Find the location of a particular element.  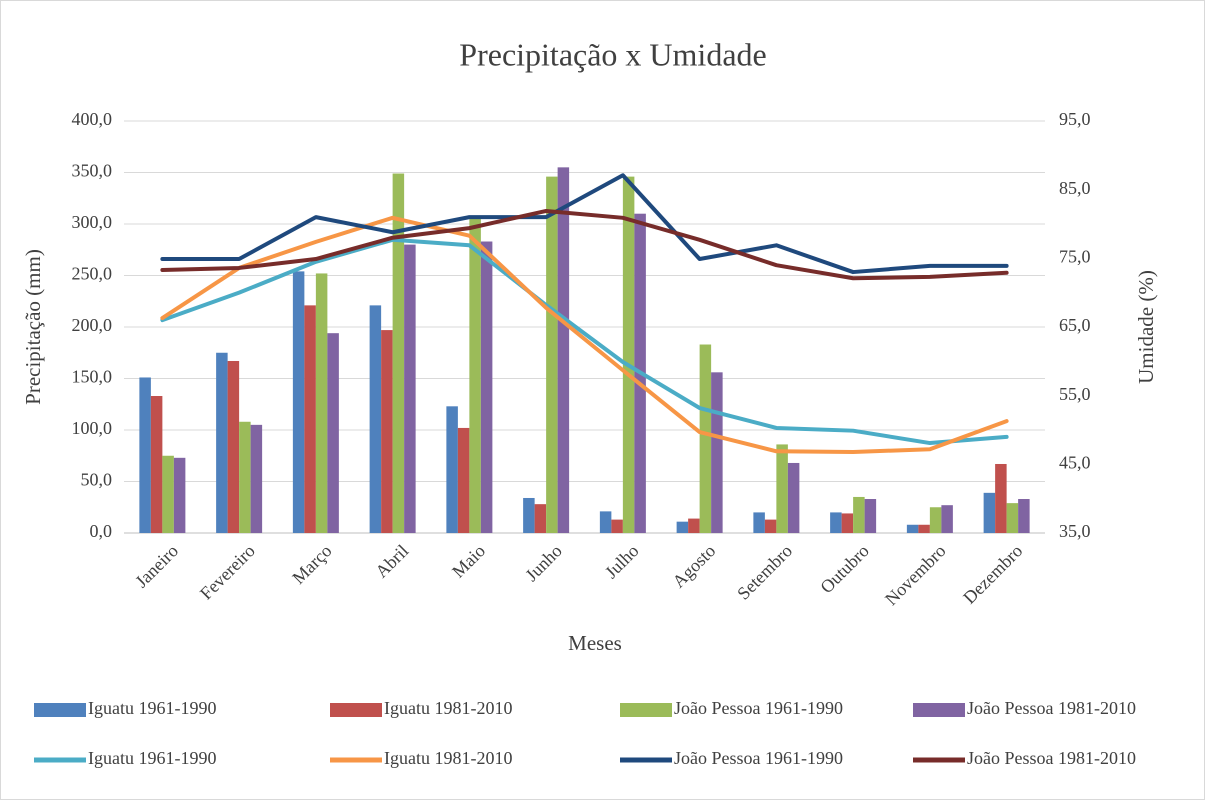

y2-tick-label: 65,0 is located at coordinates (1075, 325).